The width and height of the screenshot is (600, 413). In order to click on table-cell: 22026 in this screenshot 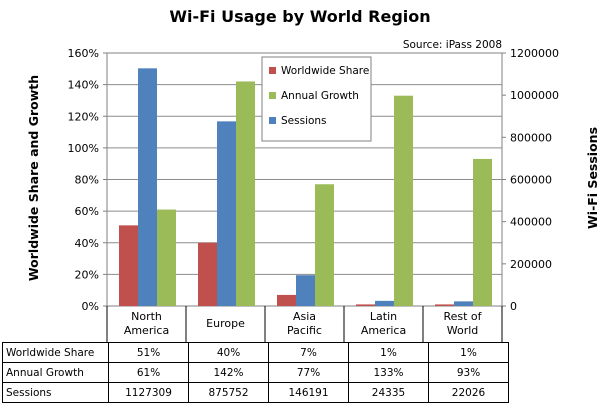, I will do `click(468, 392)`.